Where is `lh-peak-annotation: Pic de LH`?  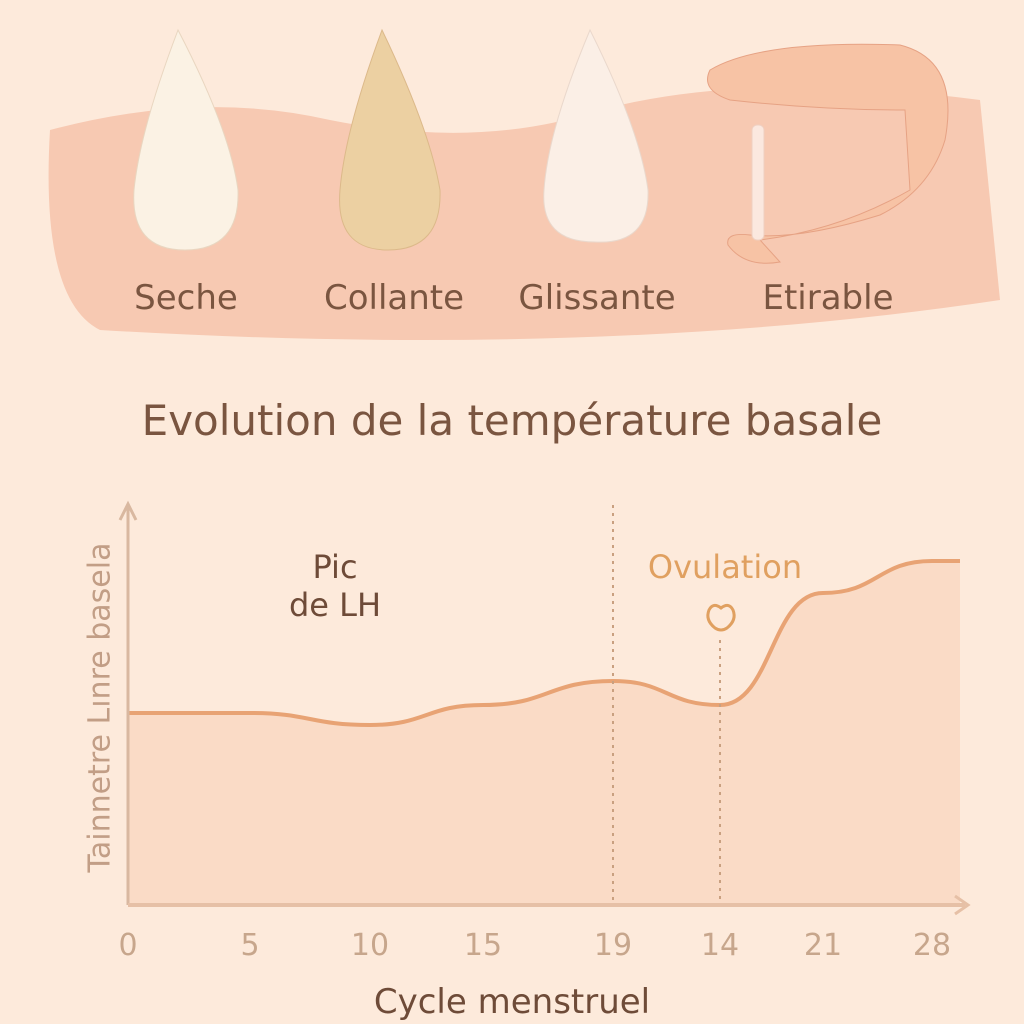
lh-peak-annotation: Pic de LH is located at coordinates (335, 586).